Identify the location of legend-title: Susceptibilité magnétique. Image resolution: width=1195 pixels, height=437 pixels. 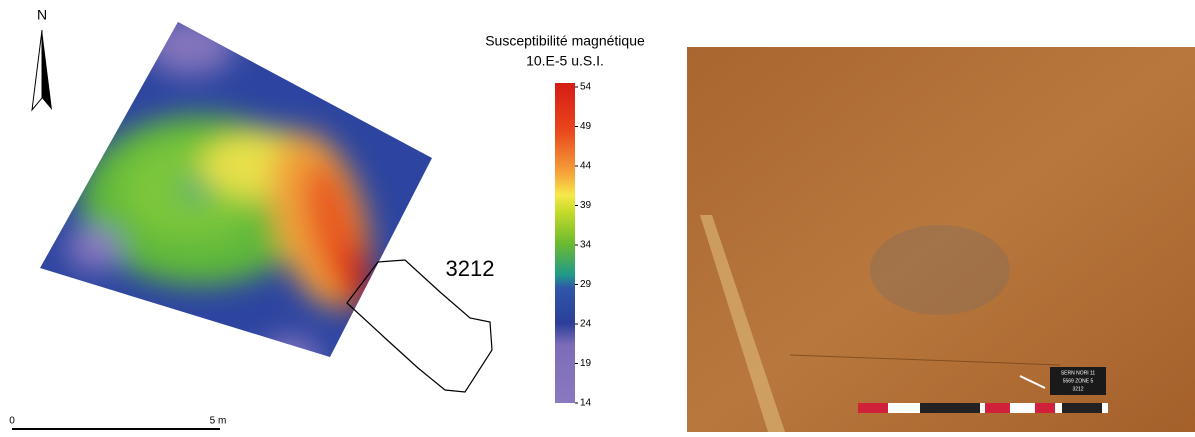
(565, 41).